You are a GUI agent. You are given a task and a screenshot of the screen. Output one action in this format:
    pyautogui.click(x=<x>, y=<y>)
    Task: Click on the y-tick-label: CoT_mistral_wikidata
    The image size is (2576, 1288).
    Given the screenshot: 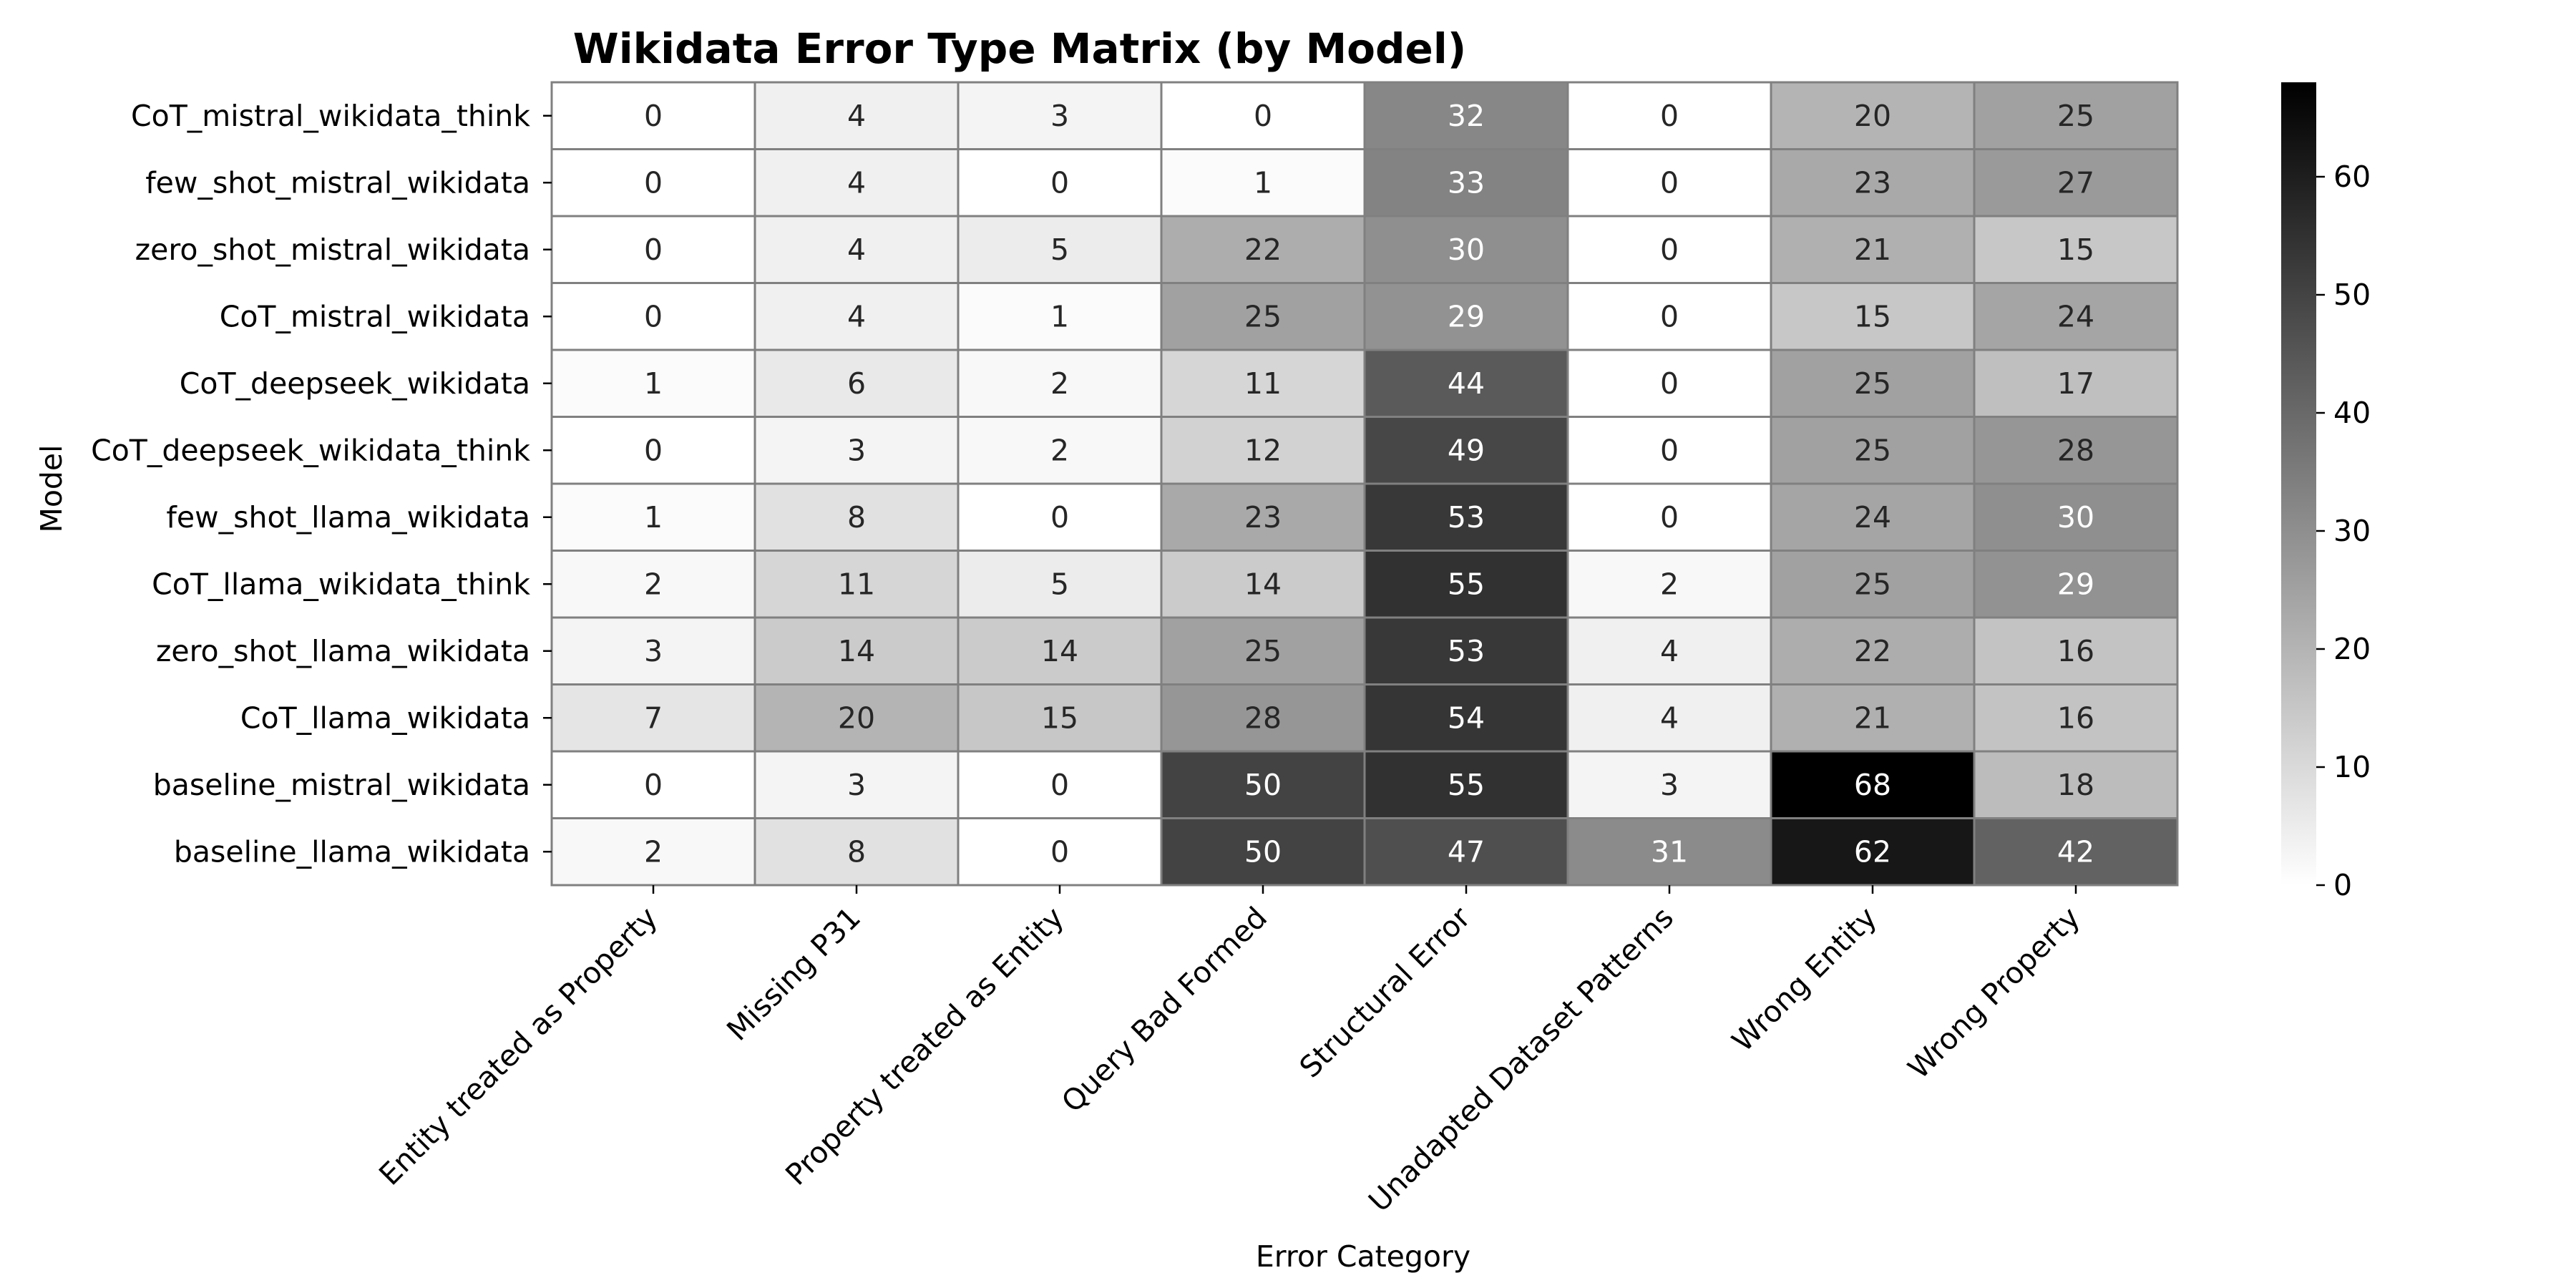 What is the action you would take?
    pyautogui.click(x=375, y=316)
    